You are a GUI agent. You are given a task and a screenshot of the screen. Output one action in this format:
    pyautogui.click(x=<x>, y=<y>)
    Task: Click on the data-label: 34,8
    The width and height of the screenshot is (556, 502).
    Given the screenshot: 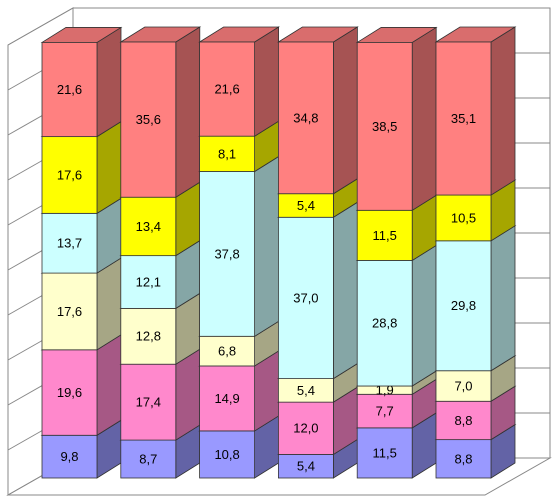 What is the action you would take?
    pyautogui.click(x=305, y=117)
    